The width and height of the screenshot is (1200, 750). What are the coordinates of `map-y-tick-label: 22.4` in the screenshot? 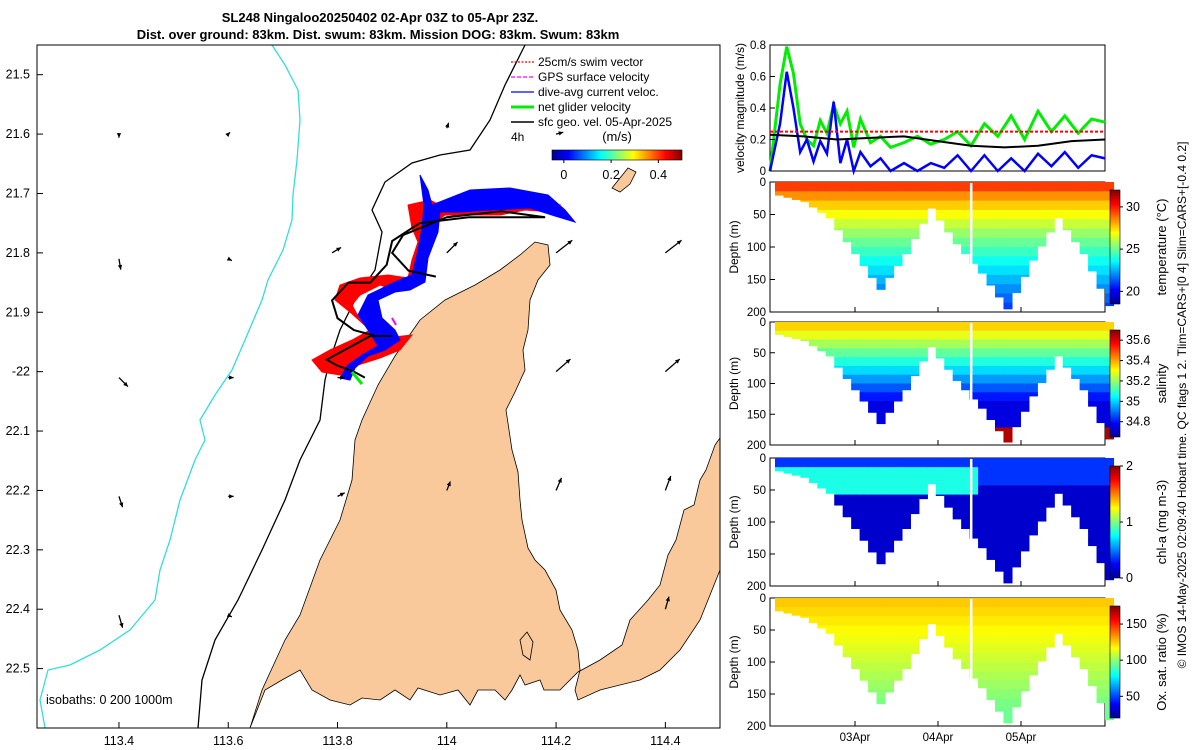 It's located at (18, 609).